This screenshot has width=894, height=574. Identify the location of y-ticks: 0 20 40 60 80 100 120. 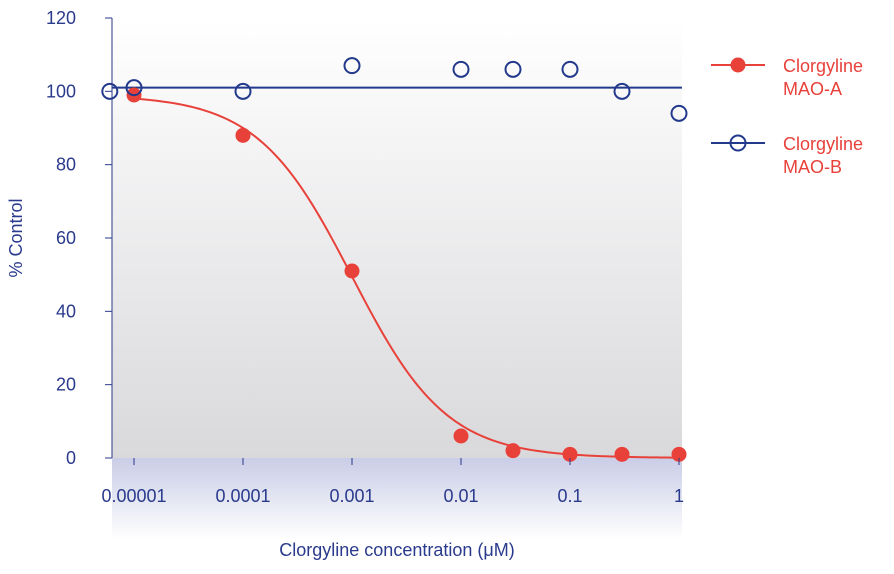
(79, 238).